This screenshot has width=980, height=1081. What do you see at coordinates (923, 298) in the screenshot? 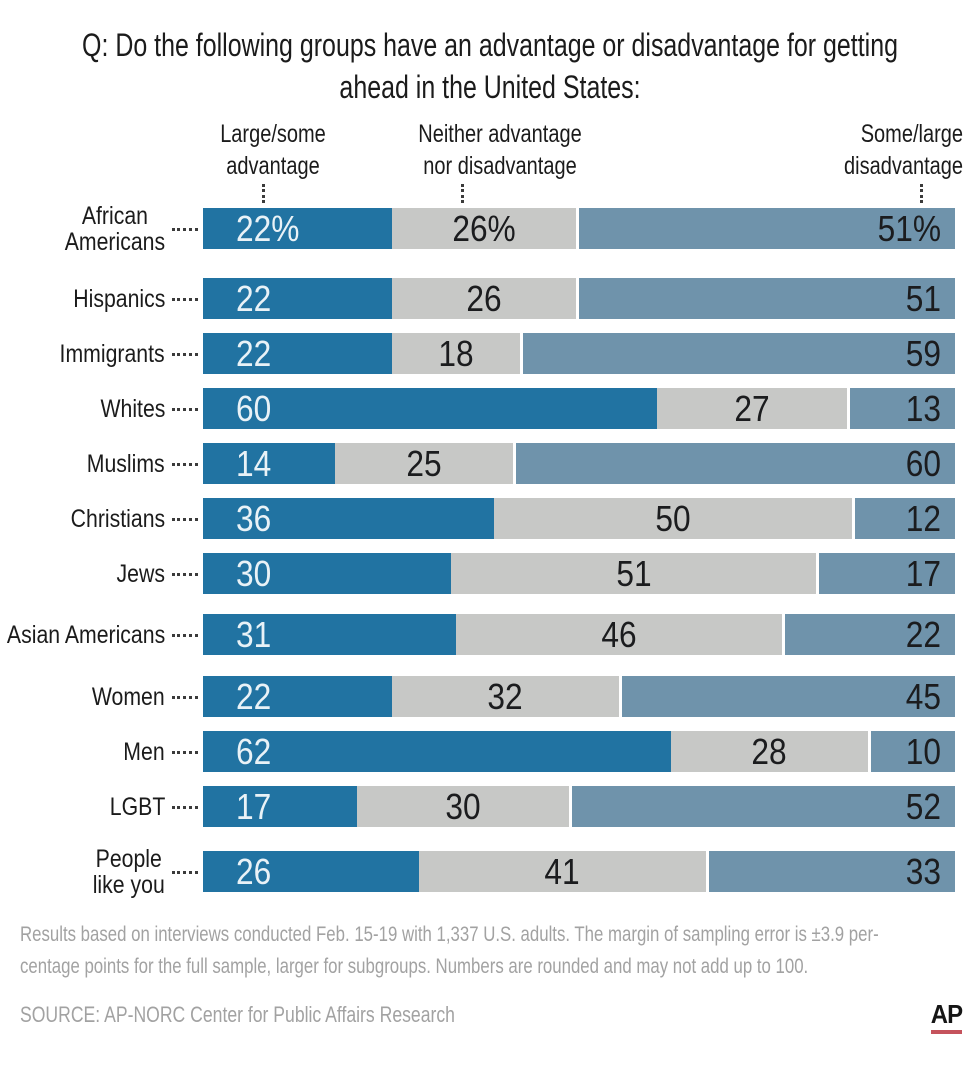
I see `value-label-disadvantage: 51` at bounding box center [923, 298].